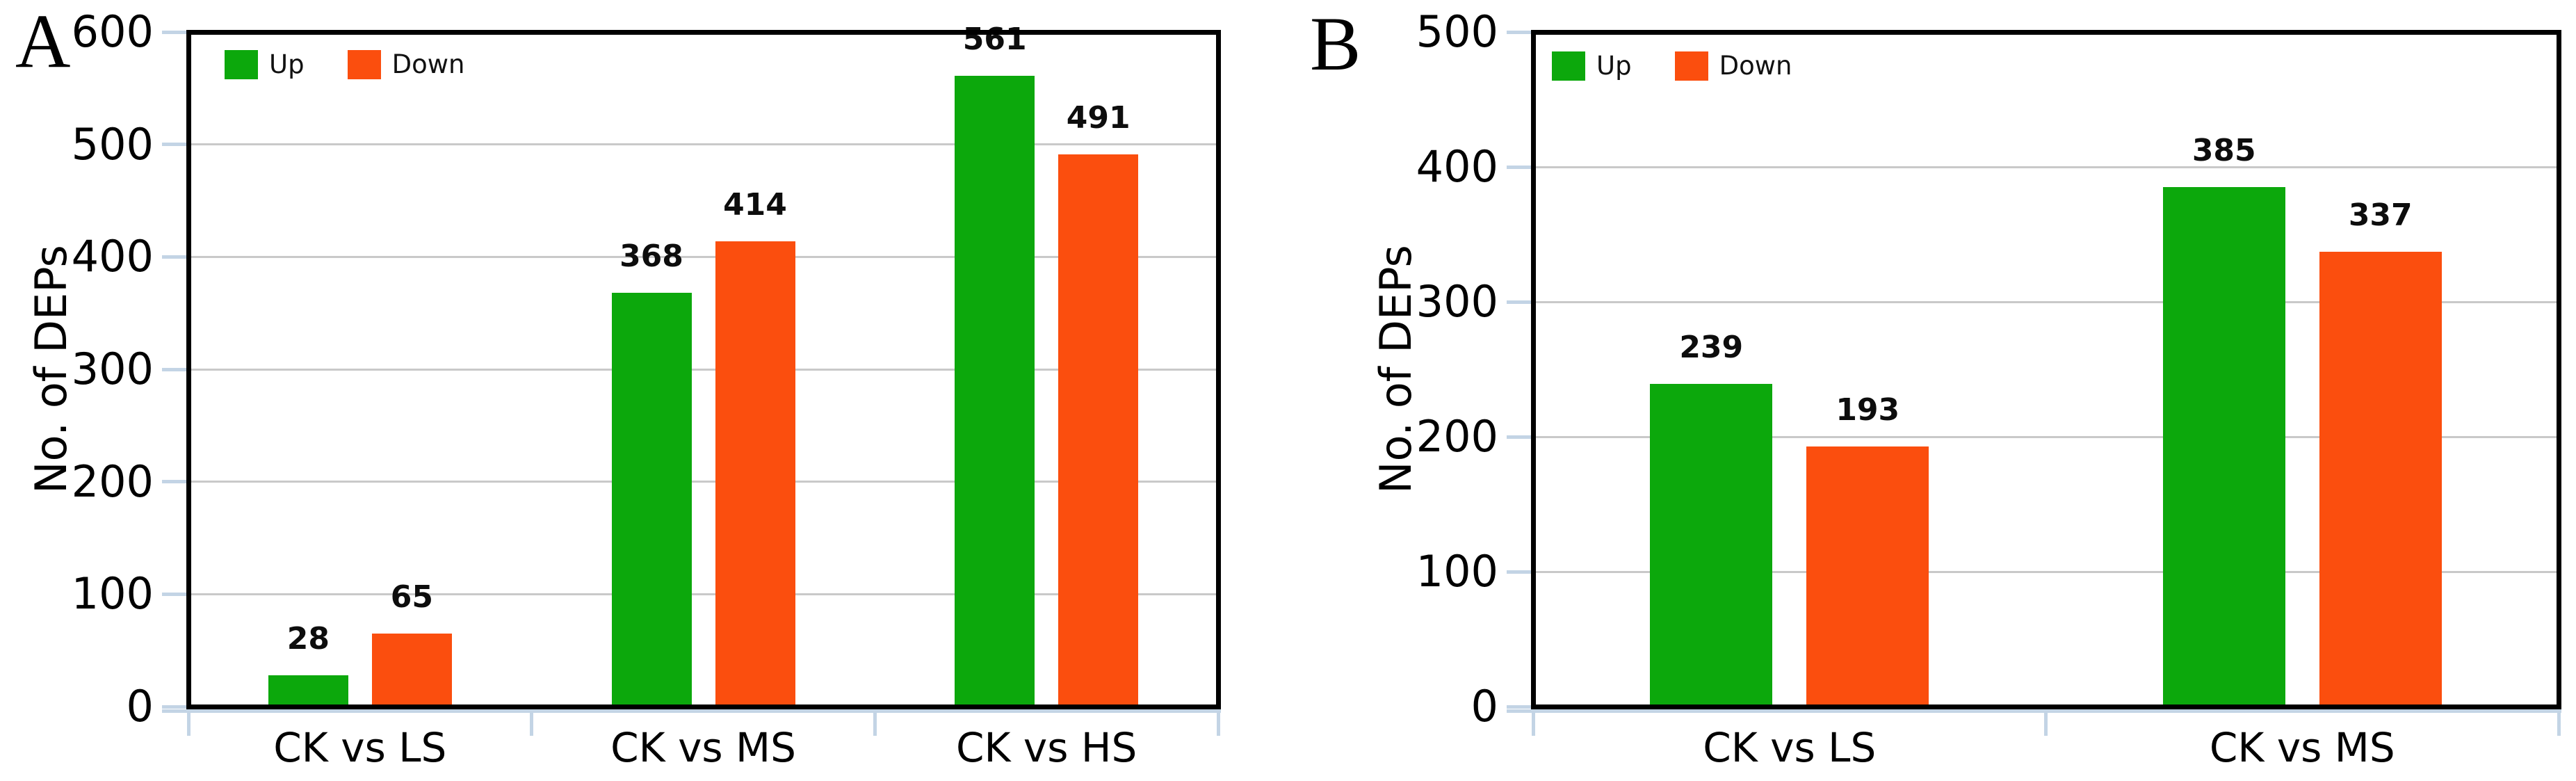  Describe the element at coordinates (703, 747) in the screenshot. I see `x-category-label-a-2: CK vs MS` at that location.